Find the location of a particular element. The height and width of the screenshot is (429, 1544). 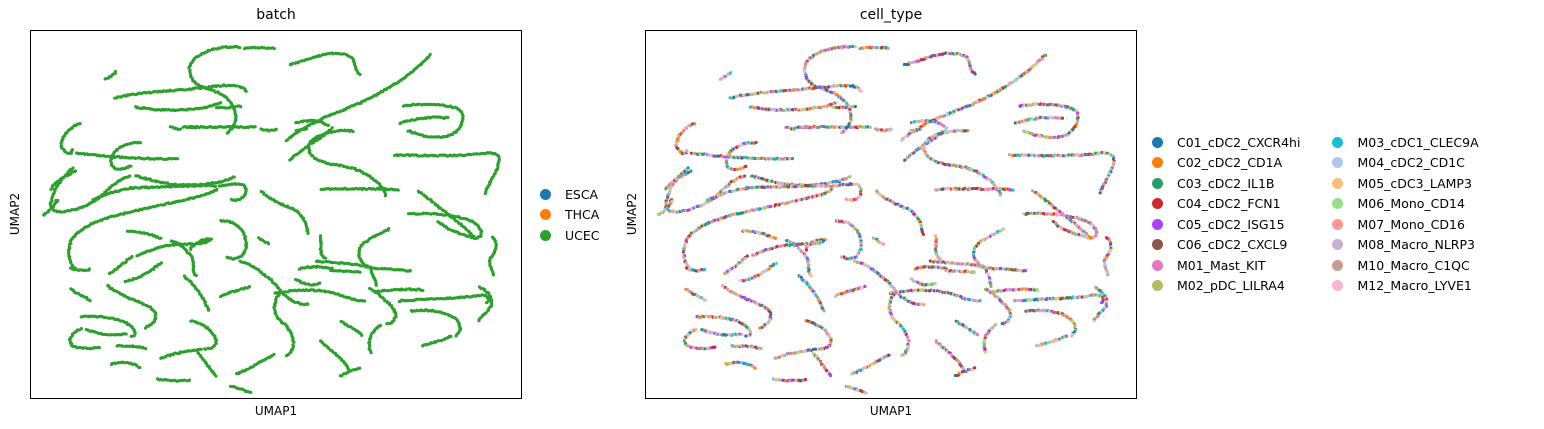

legend-item: UCEC is located at coordinates (570, 235).